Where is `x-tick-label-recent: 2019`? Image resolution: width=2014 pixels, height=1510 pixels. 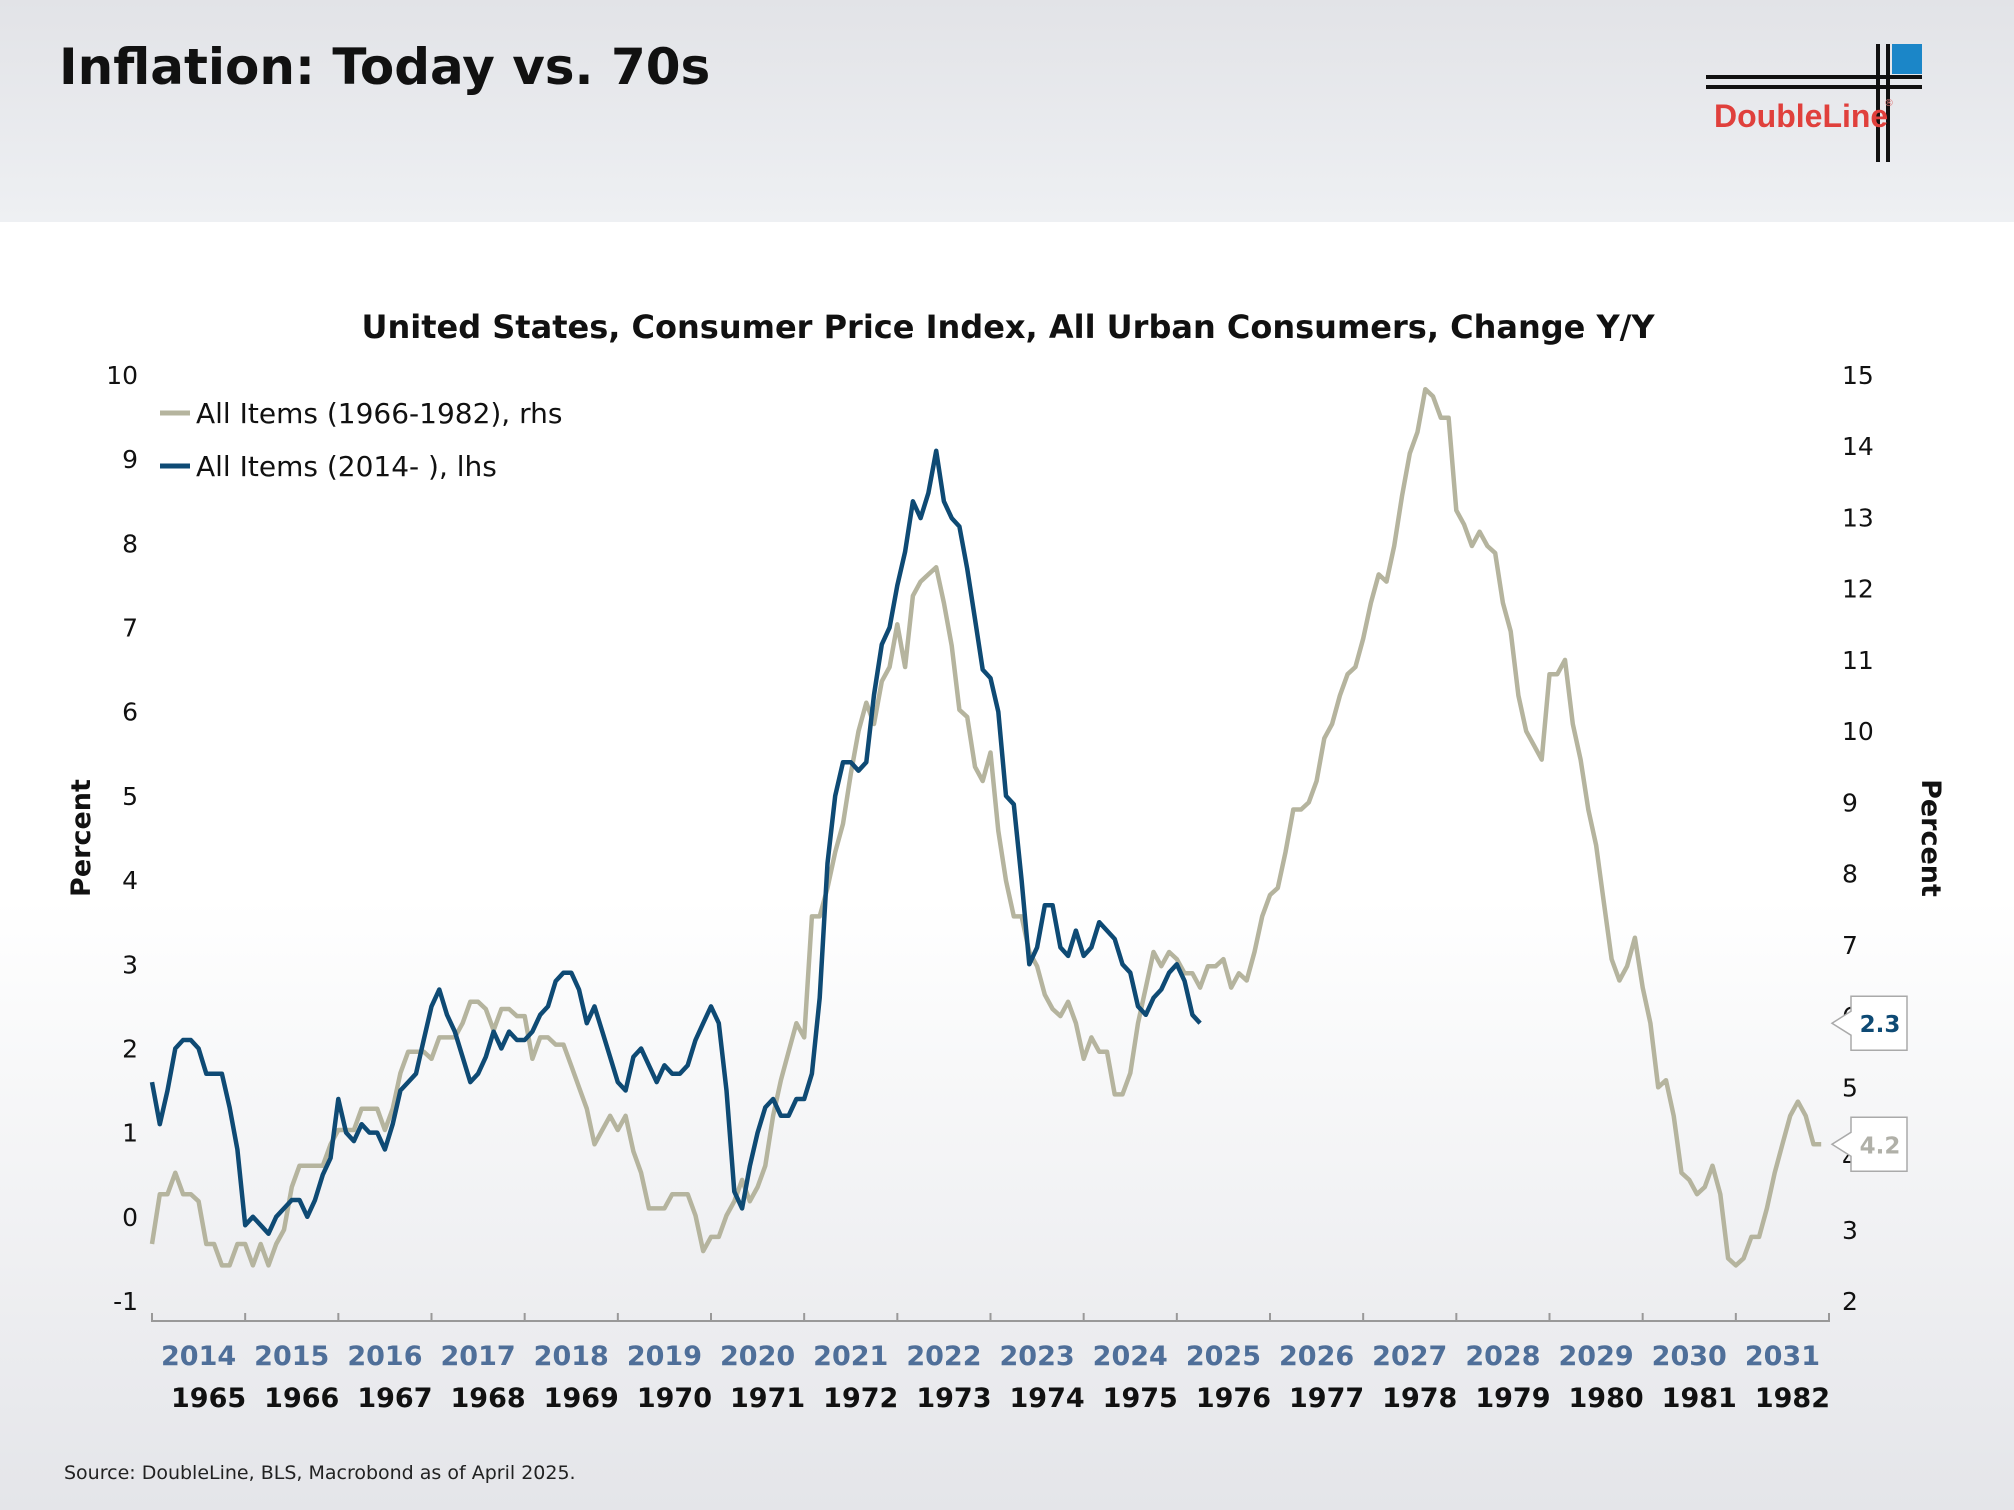
x-tick-label-recent: 2019 is located at coordinates (664, 1356).